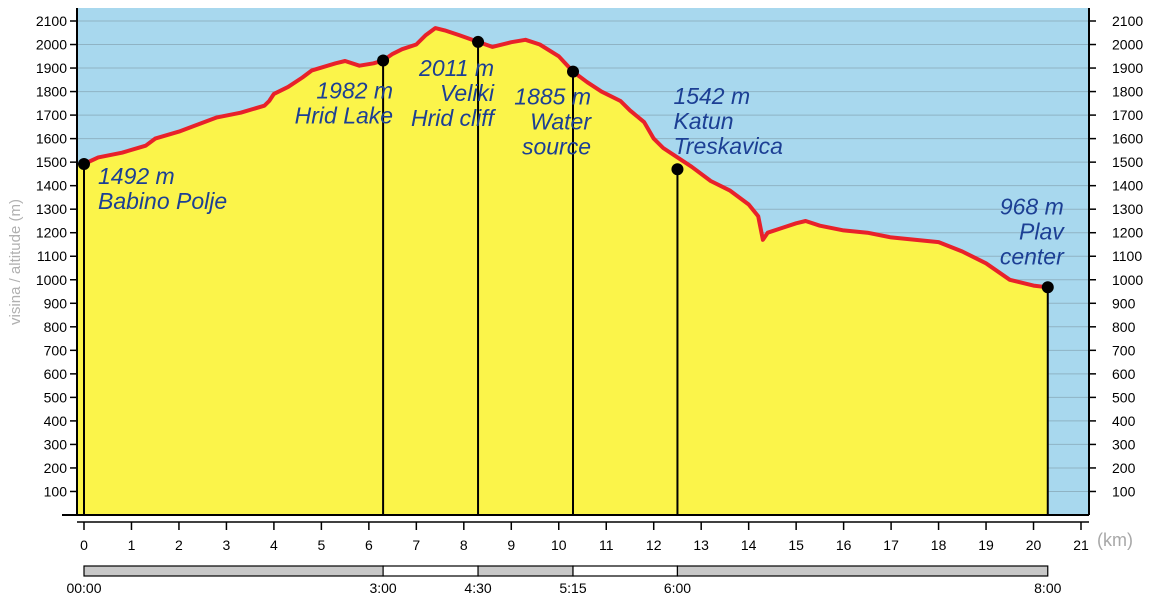 The image size is (1156, 598). I want to click on x-tick-label: 10, so click(559, 545).